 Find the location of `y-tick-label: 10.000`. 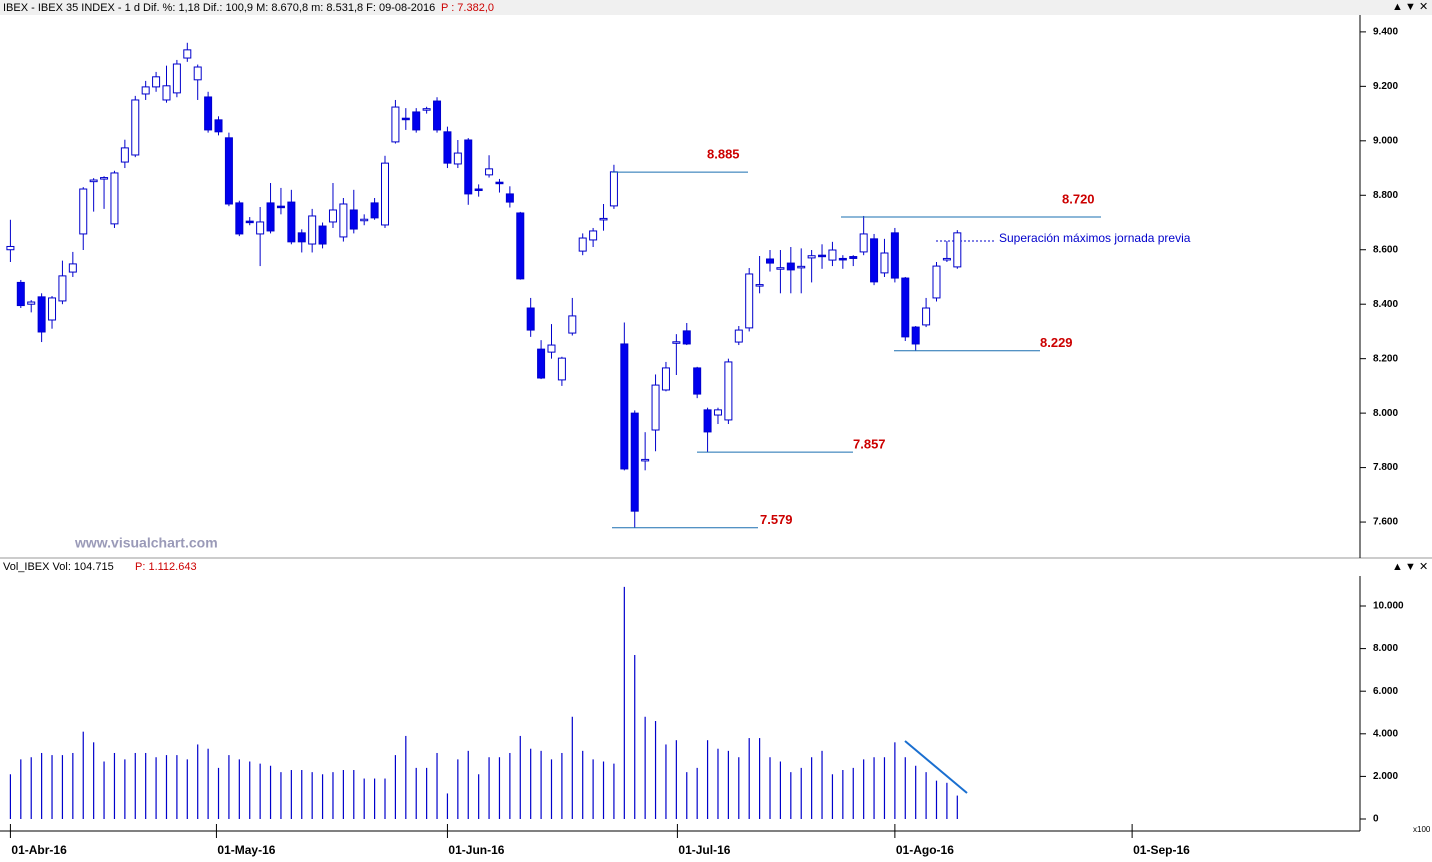

y-tick-label: 10.000 is located at coordinates (1388, 606).